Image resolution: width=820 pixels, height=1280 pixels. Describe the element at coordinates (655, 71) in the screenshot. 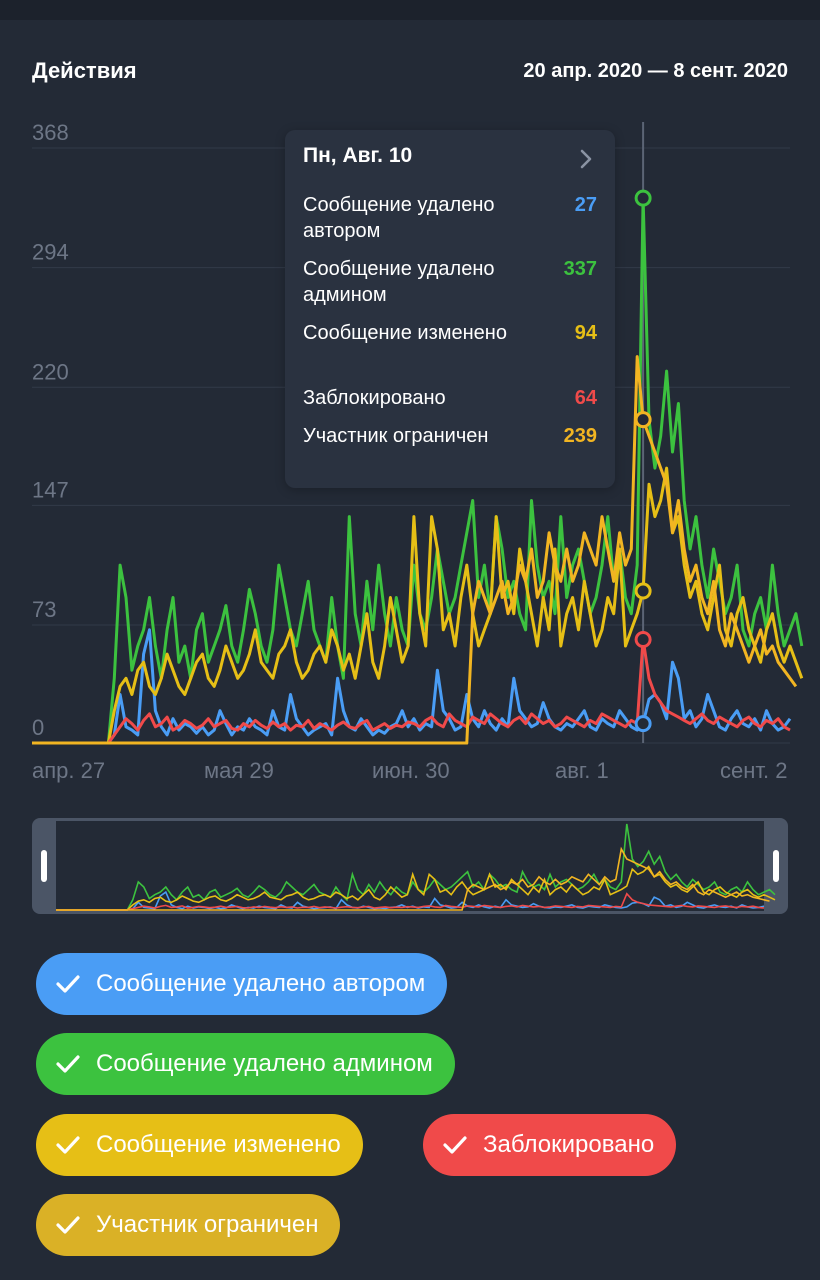

I see `date-range: 20 апр. 2020 — 8 сент. 2020` at that location.